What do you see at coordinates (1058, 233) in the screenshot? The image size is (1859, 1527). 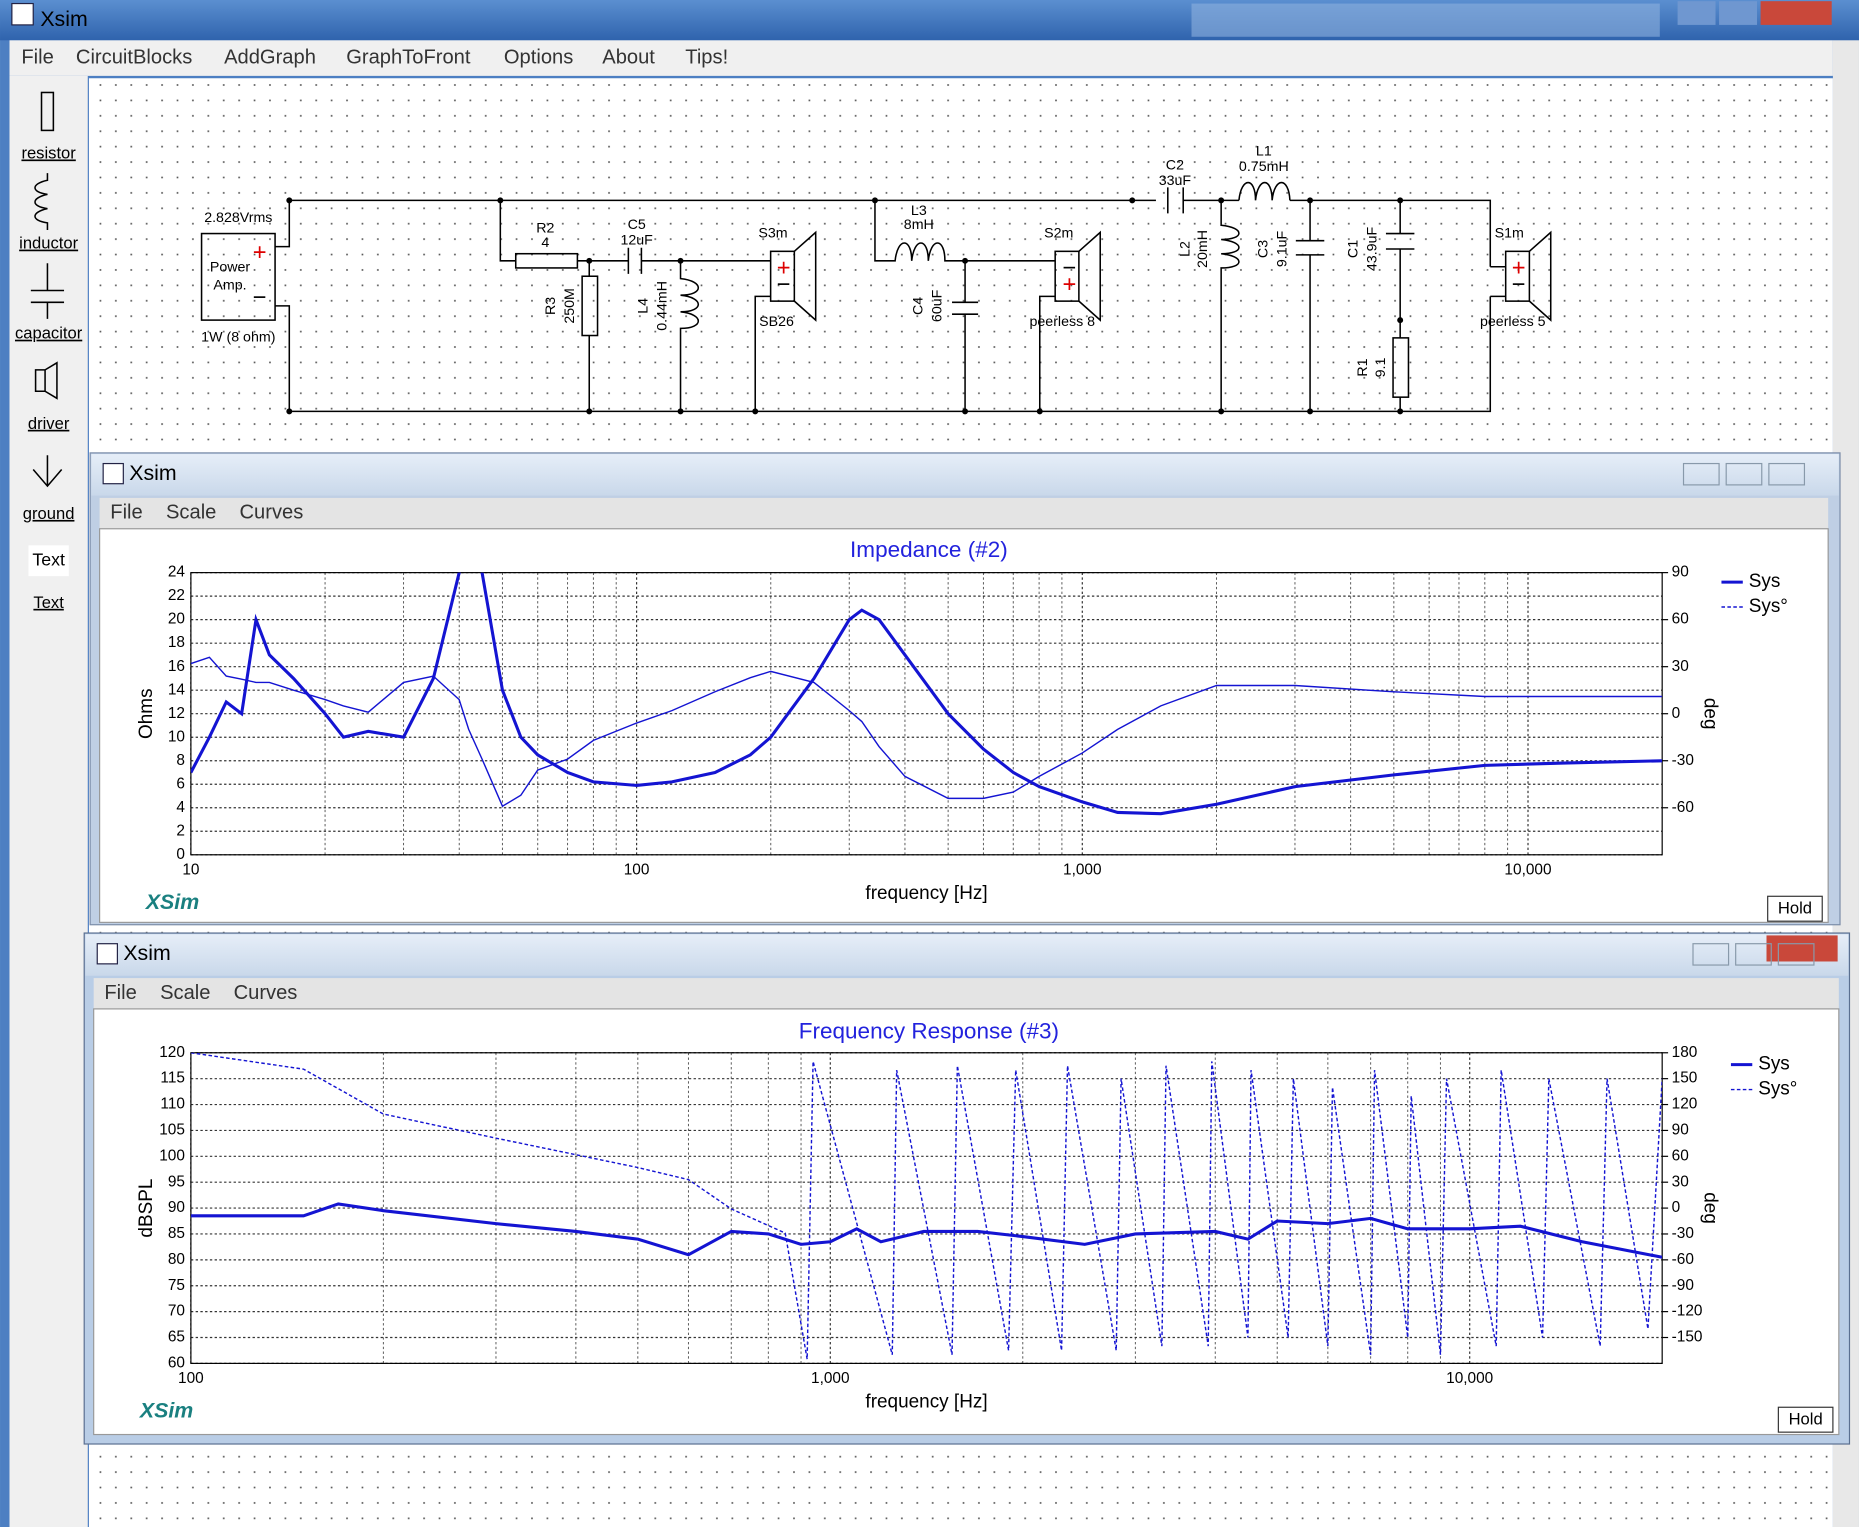 I see `component-name: S2m` at bounding box center [1058, 233].